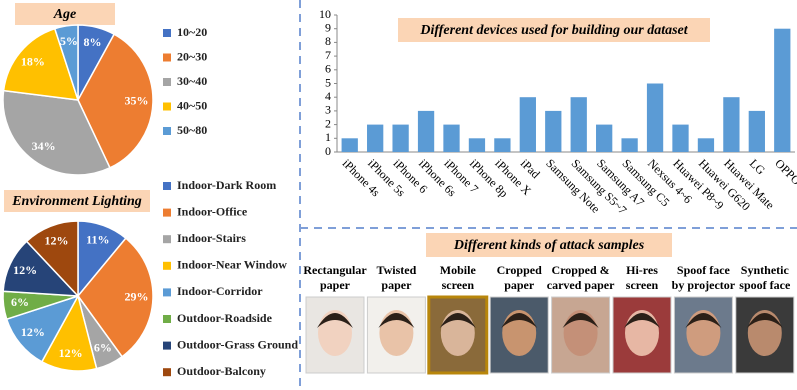  Describe the element at coordinates (325, 14) in the screenshot. I see `y-tick-label: 10` at that location.